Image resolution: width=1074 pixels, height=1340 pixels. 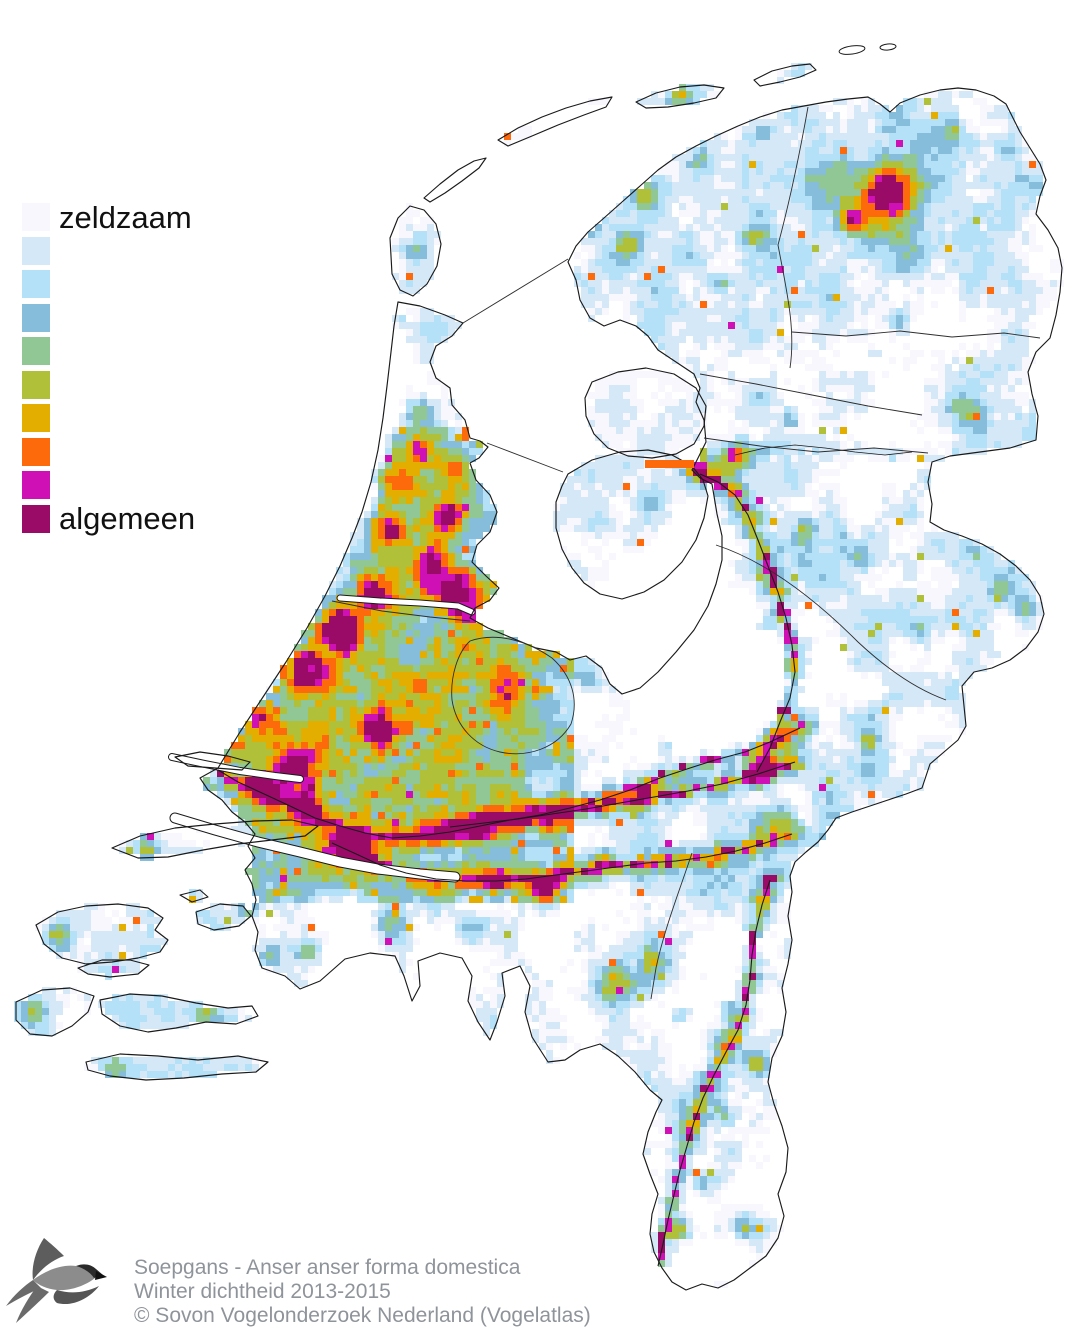 I want to click on legend-row: algemeen, so click(x=109, y=518).